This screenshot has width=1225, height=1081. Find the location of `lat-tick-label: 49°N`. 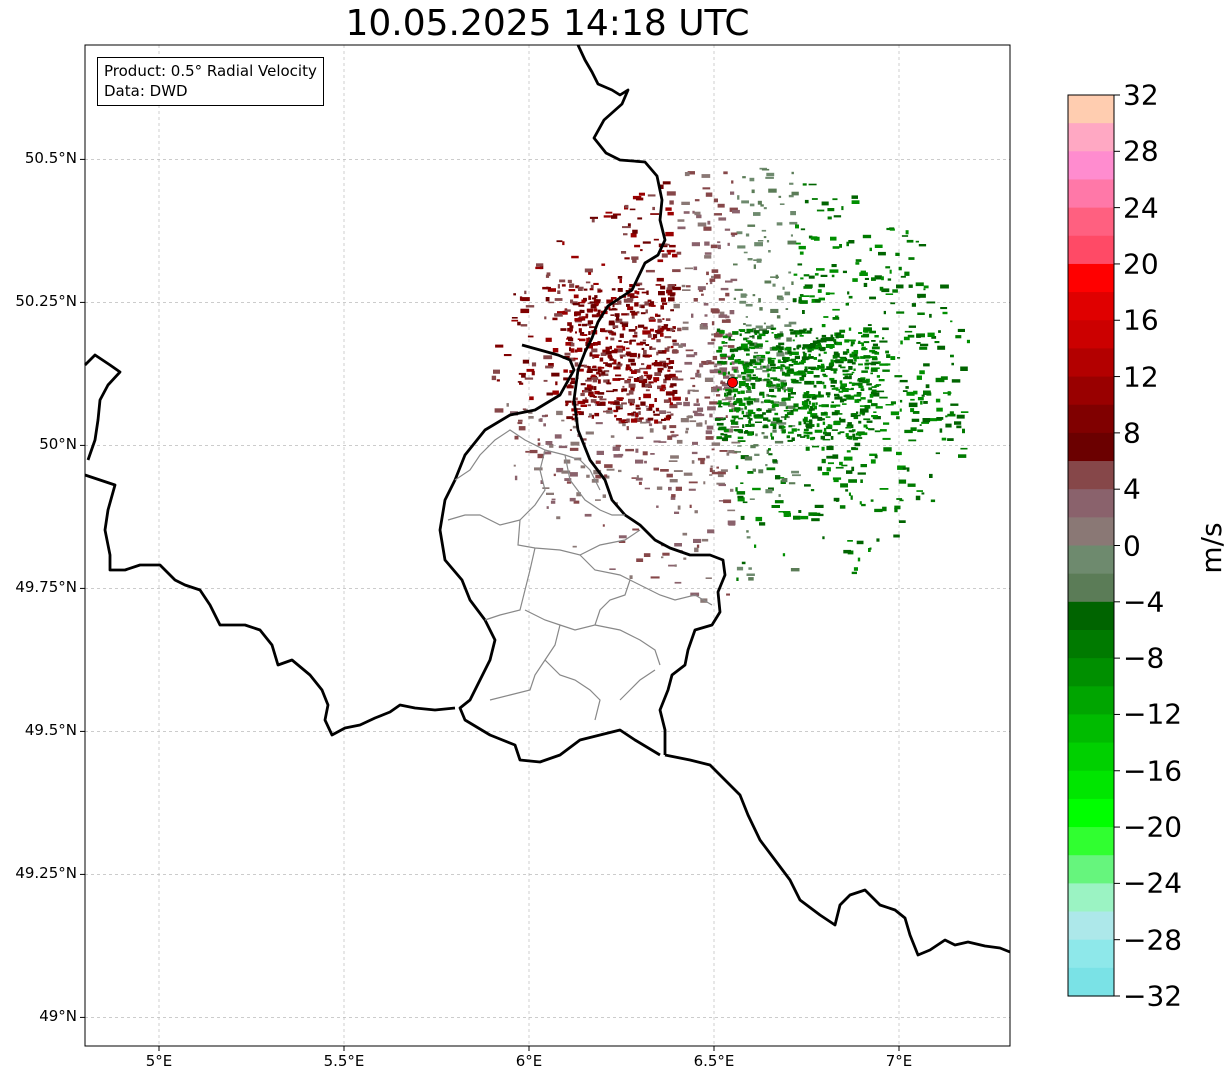

lat-tick-label: 49°N is located at coordinates (58, 1016).